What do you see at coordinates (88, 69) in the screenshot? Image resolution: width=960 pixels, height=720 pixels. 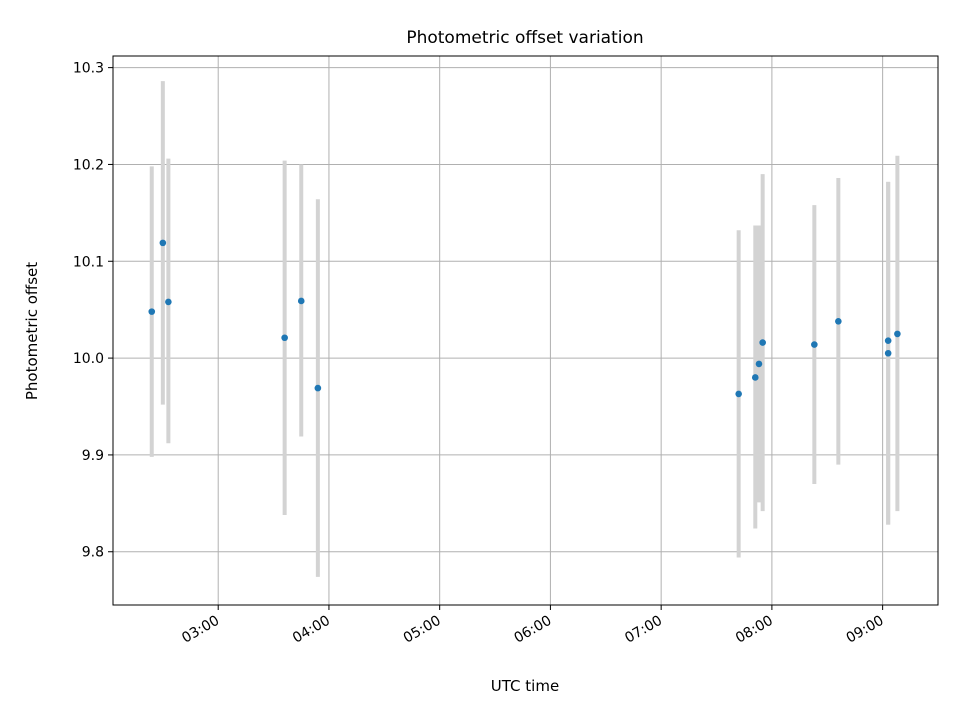 I see `y-tick-label: 10.3` at bounding box center [88, 69].